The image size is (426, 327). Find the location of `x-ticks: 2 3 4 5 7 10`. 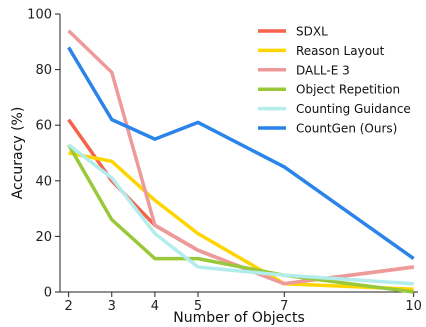

x-ticks: 2 3 4 5 7 10 is located at coordinates (243, 303).